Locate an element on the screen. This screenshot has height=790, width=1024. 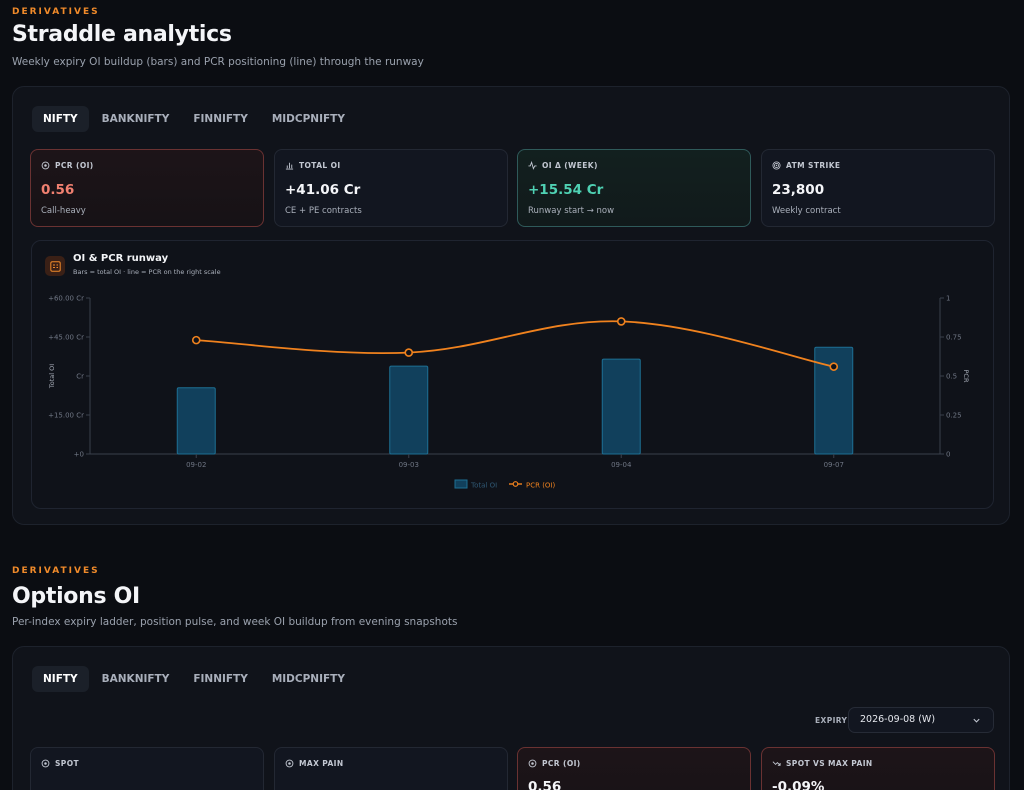
y2-tick-label: 1 is located at coordinates (948, 299).